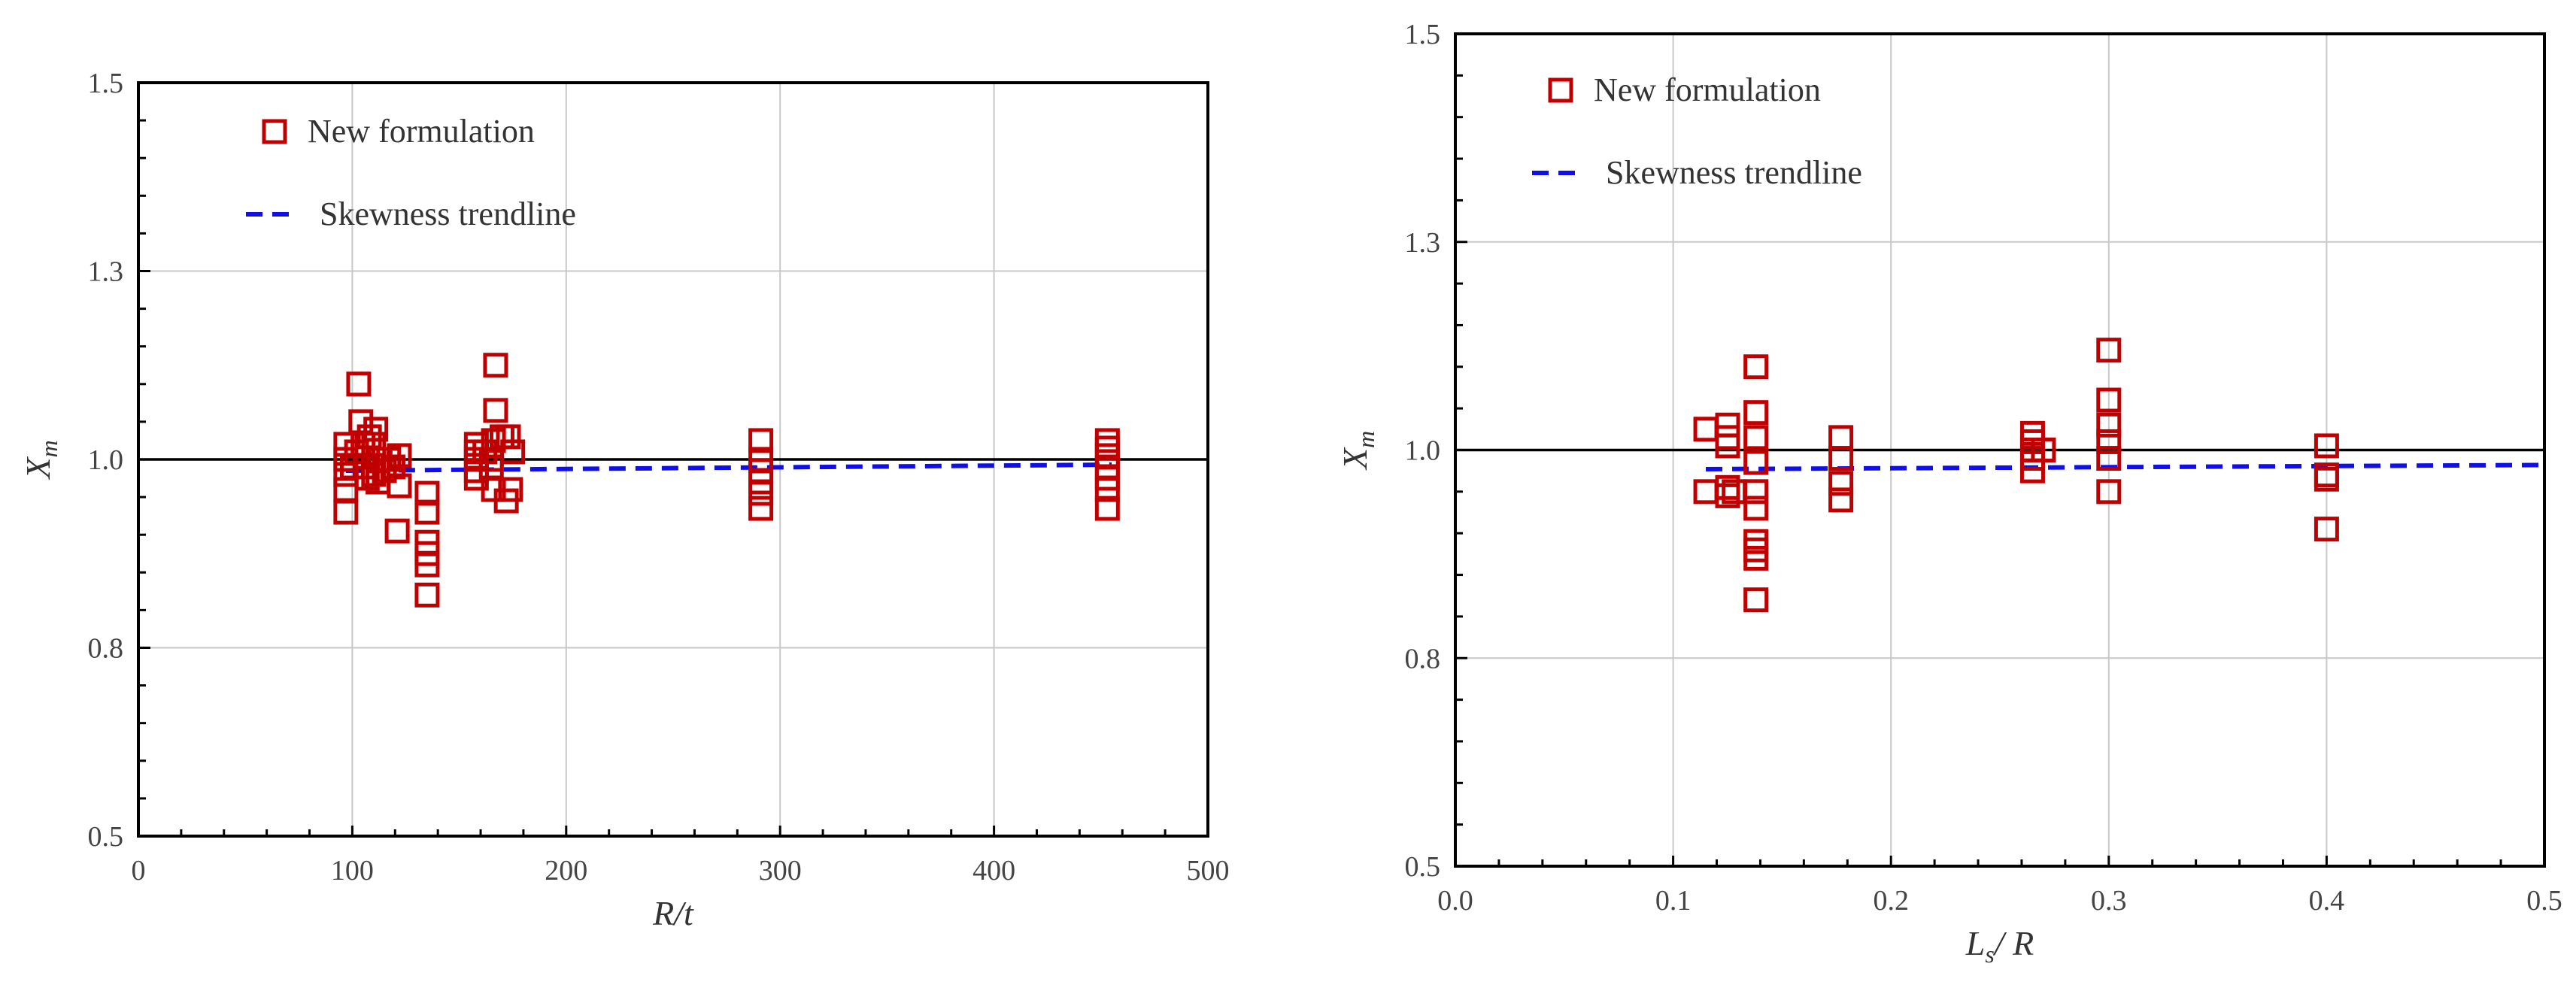  I want to click on x-axis-label-sub: t, so click(689, 913).